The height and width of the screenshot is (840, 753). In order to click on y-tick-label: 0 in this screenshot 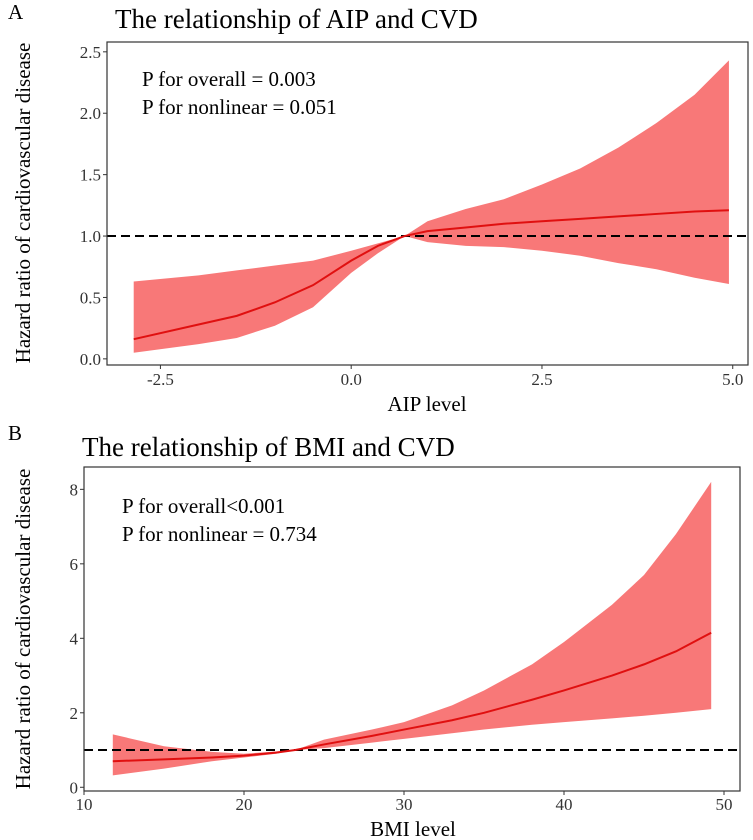, I will do `click(74, 787)`.